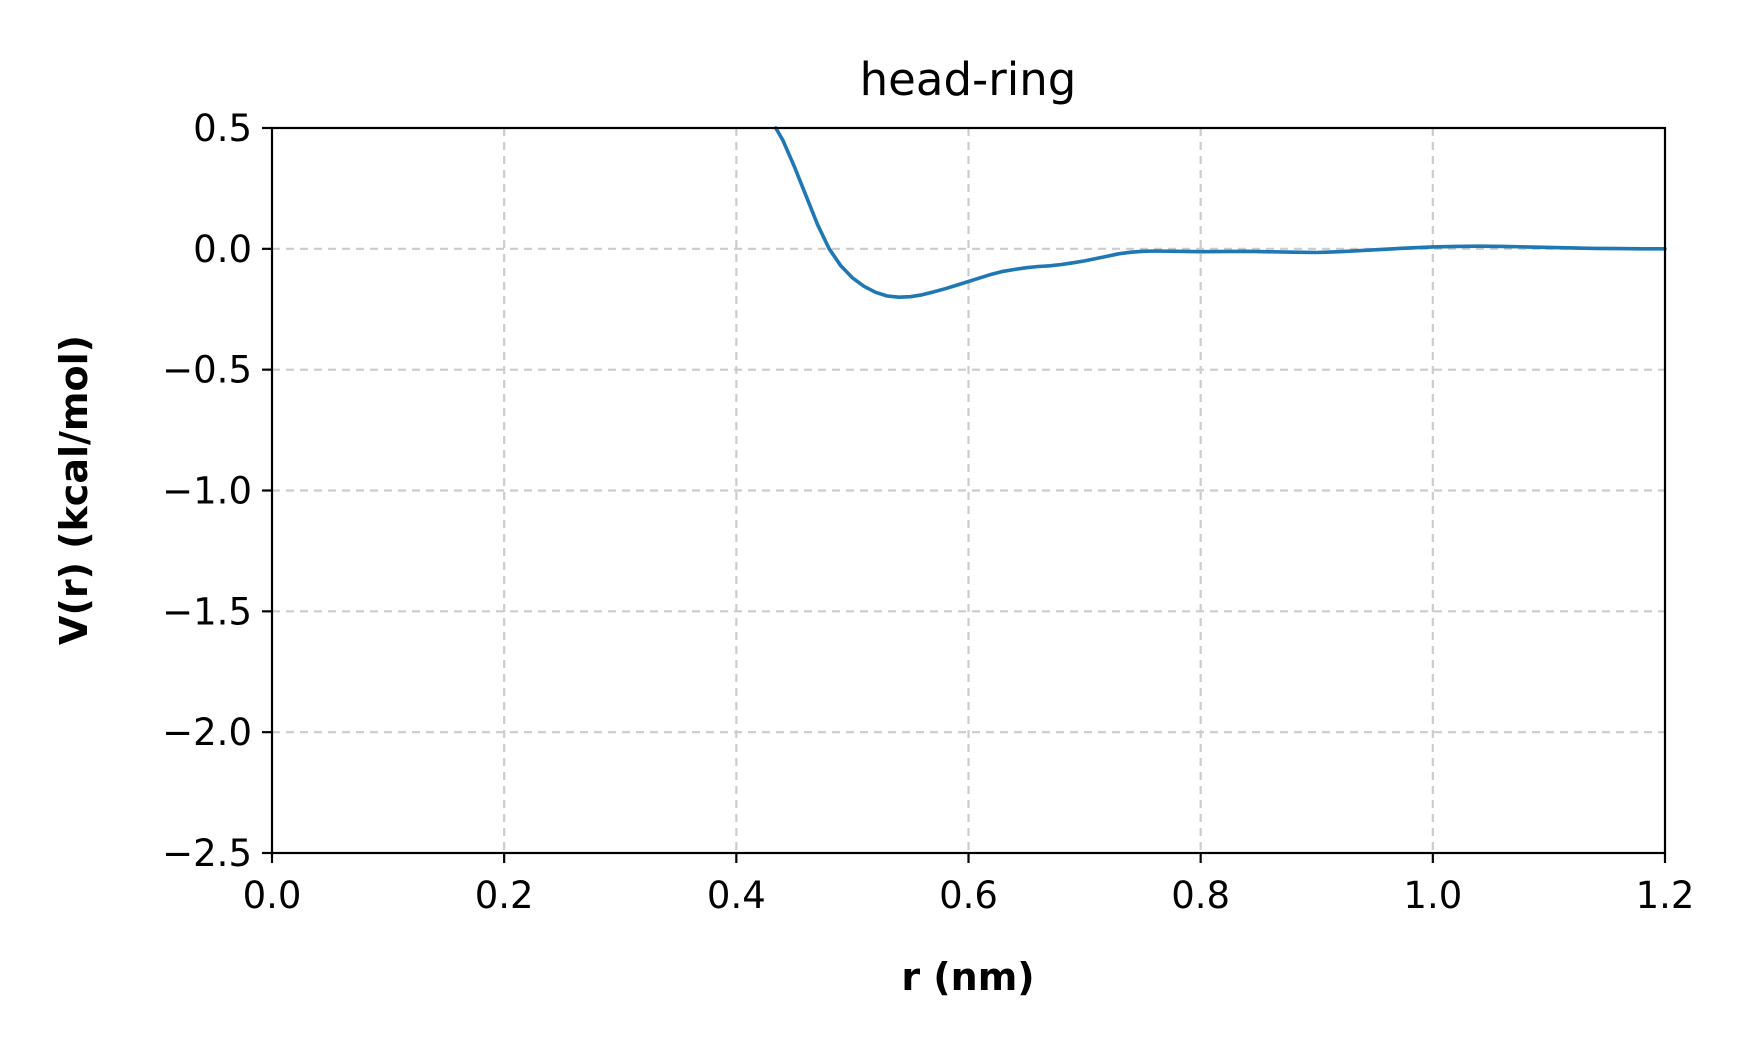  Describe the element at coordinates (207, 611) in the screenshot. I see `y-tick-label: −1.5` at that location.